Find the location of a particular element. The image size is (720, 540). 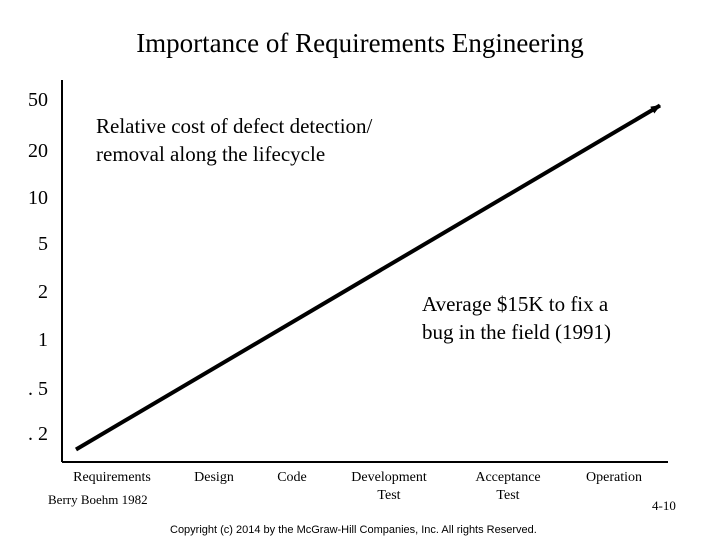

subtitle-line: Relative cost of defect detection/ is located at coordinates (234, 126).